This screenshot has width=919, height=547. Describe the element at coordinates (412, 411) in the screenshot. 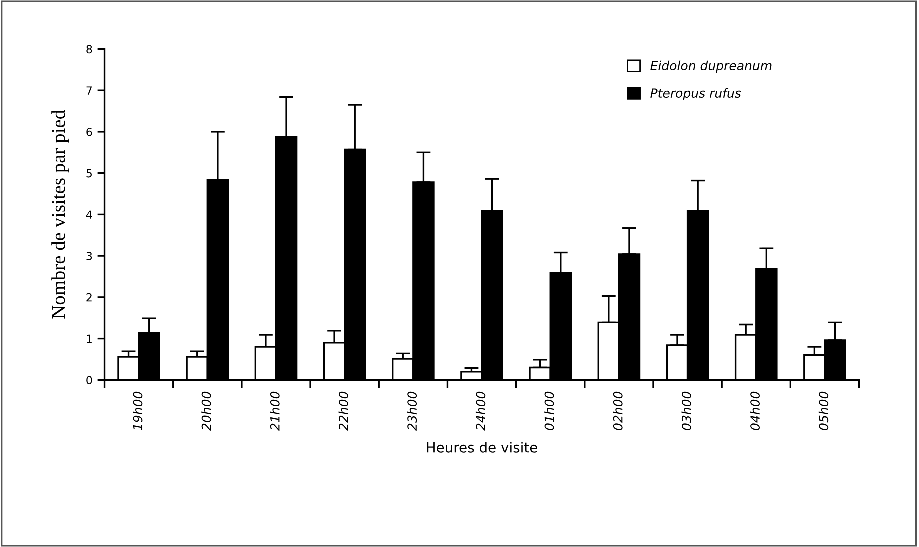

I see `x-tick-label: 23h00` at that location.